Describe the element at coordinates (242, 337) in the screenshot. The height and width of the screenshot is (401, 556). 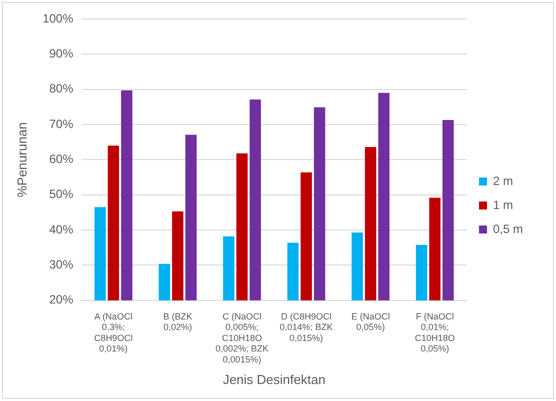
I see `x-tick-label: C (NaOCl 0,005%; C10H18O 0,002%; BZK 0,0015%)` at that location.